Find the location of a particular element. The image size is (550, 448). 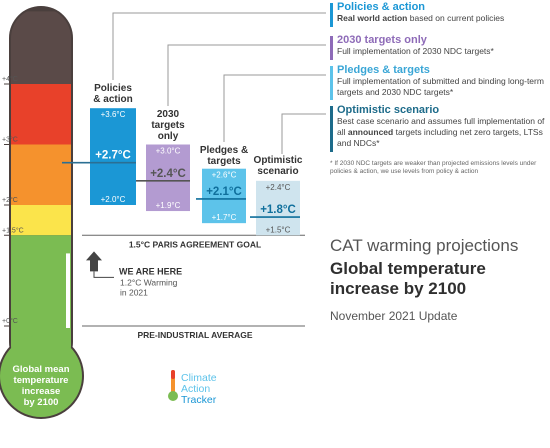

legend-bar-pledges is located at coordinates (331, 83).